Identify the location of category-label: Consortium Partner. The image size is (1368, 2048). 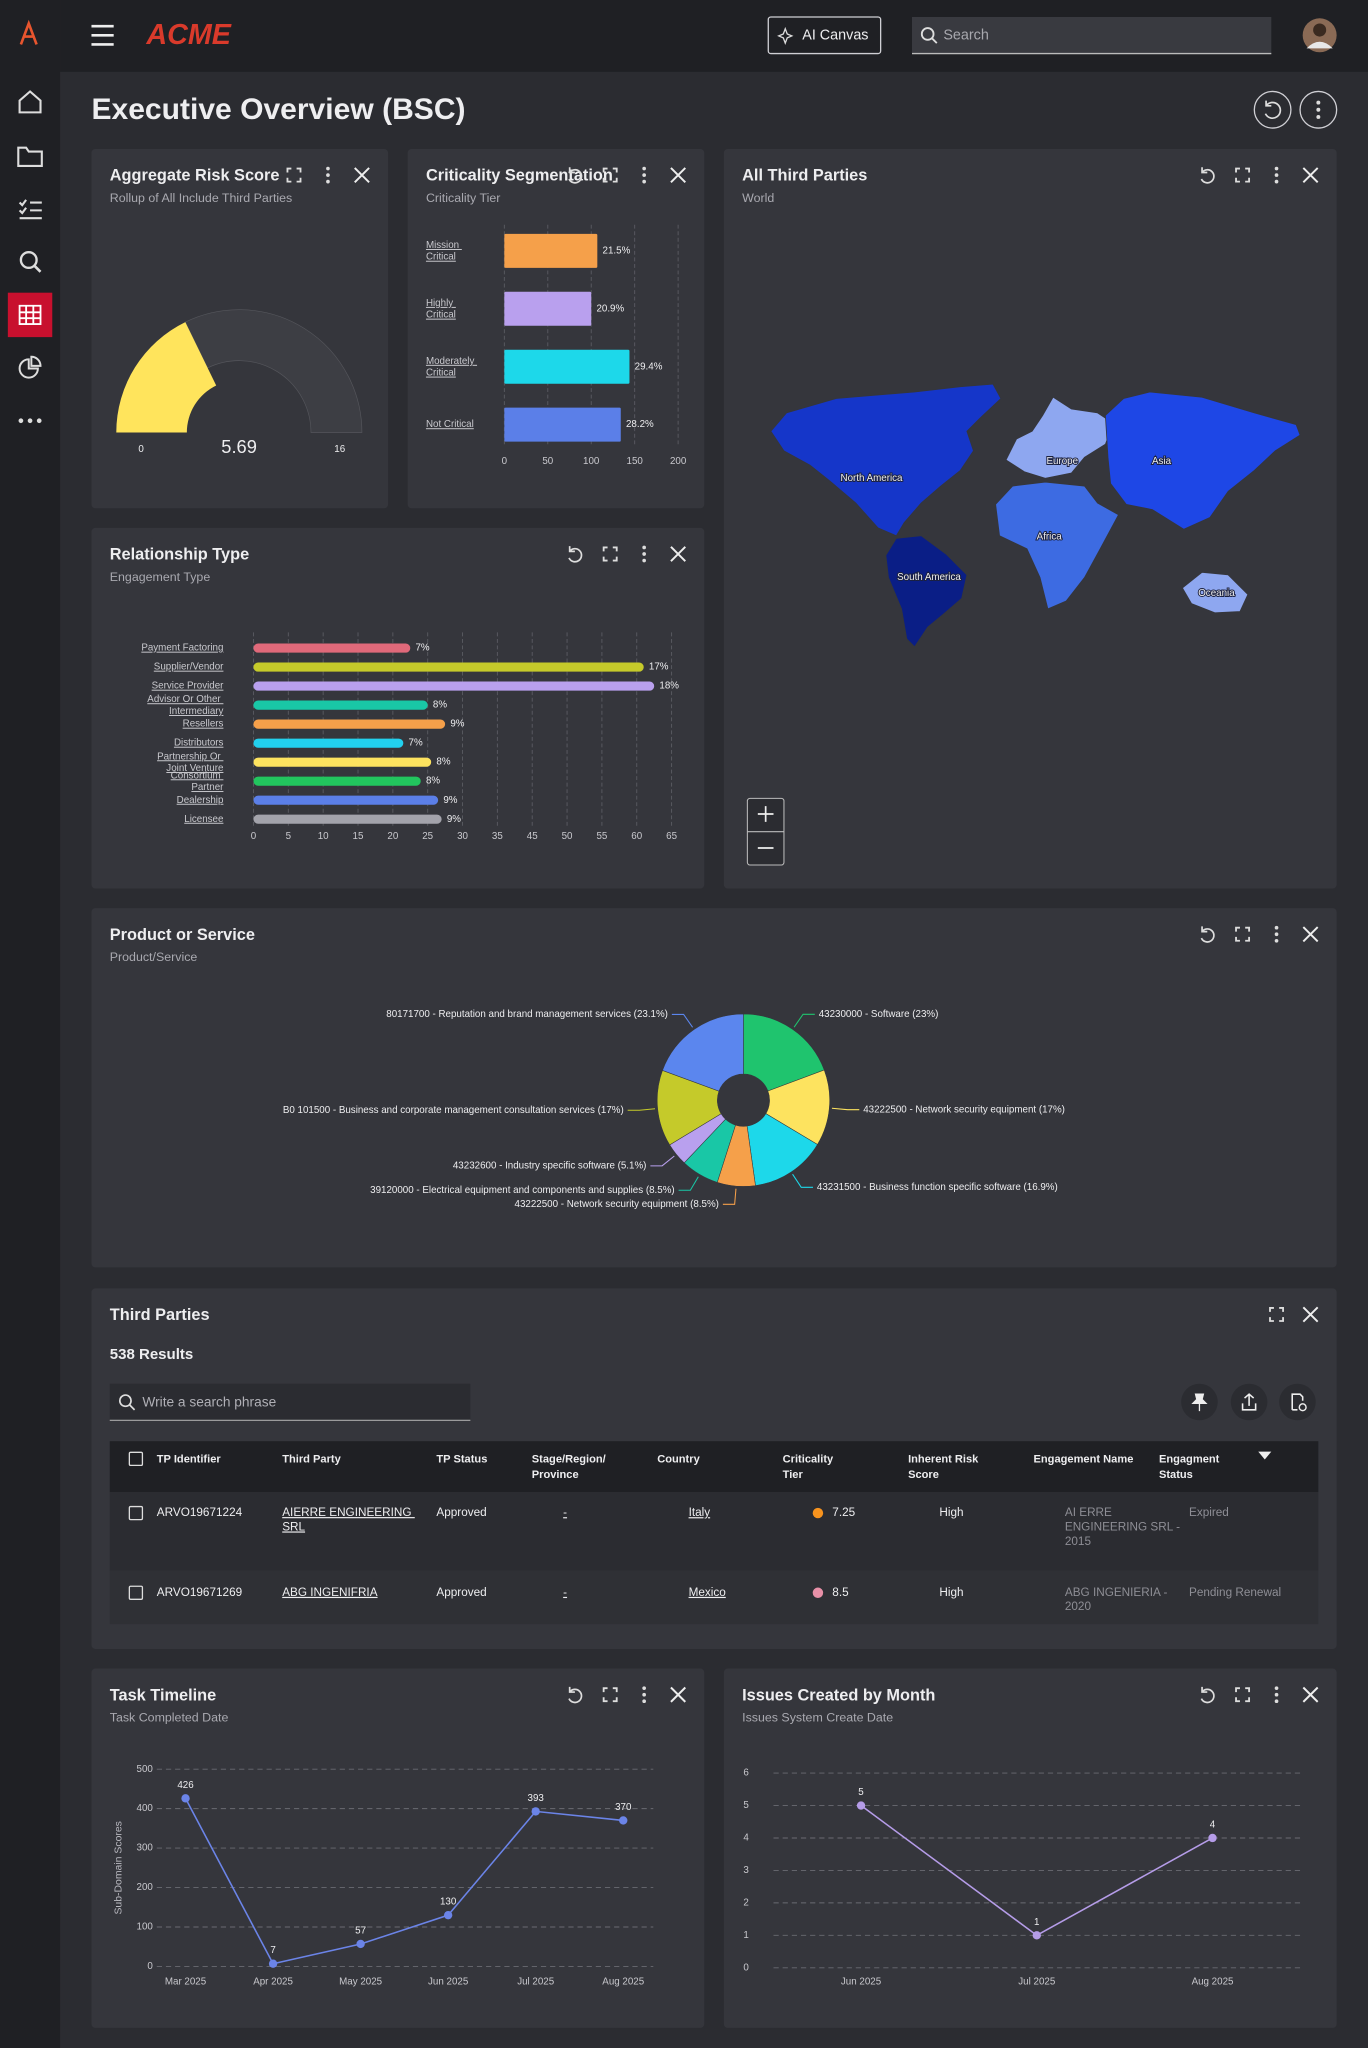
(197, 781).